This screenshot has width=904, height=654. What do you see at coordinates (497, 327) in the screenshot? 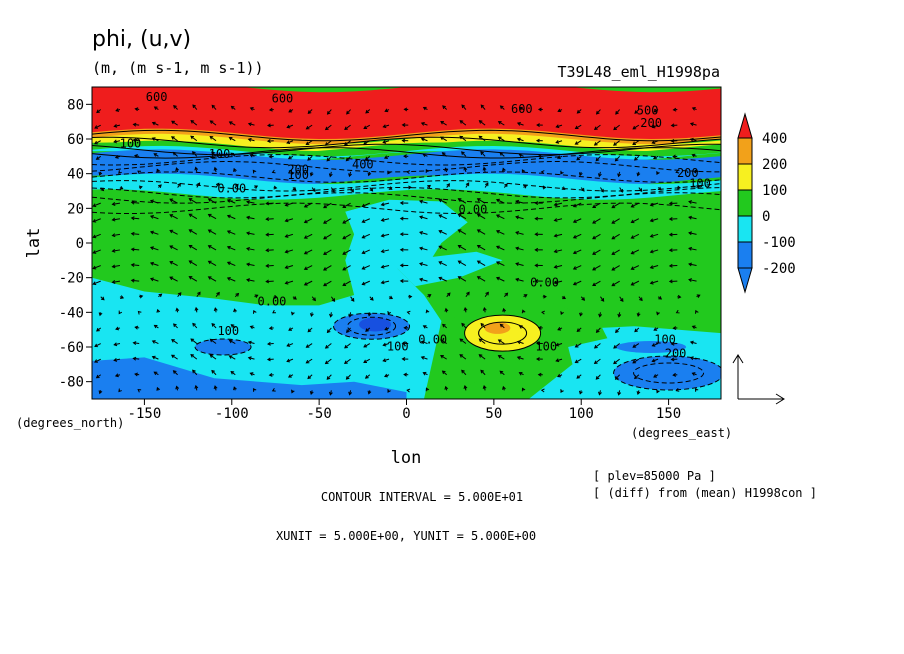
I see `fill-high-orange` at bounding box center [497, 327].